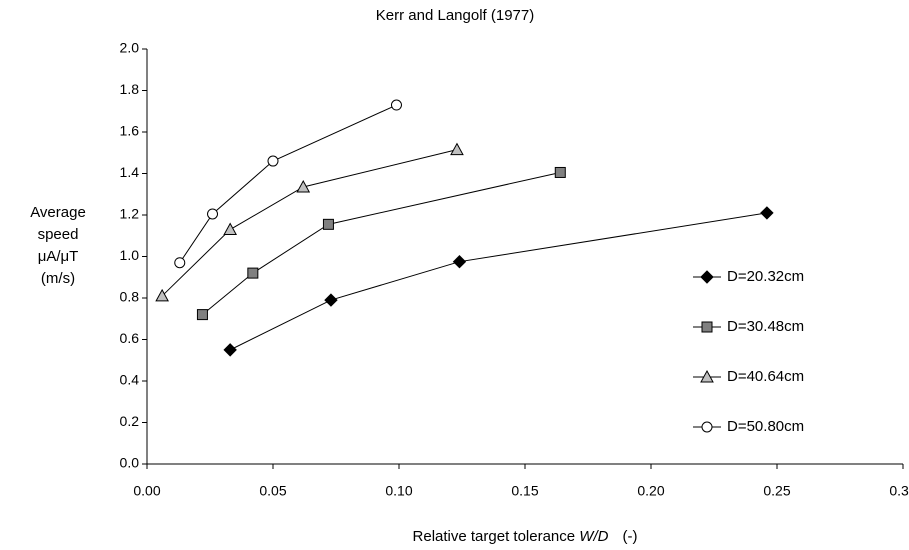 The height and width of the screenshot is (550, 909). What do you see at coordinates (650, 491) in the screenshot?
I see `x-tick-label: 0.20` at bounding box center [650, 491].